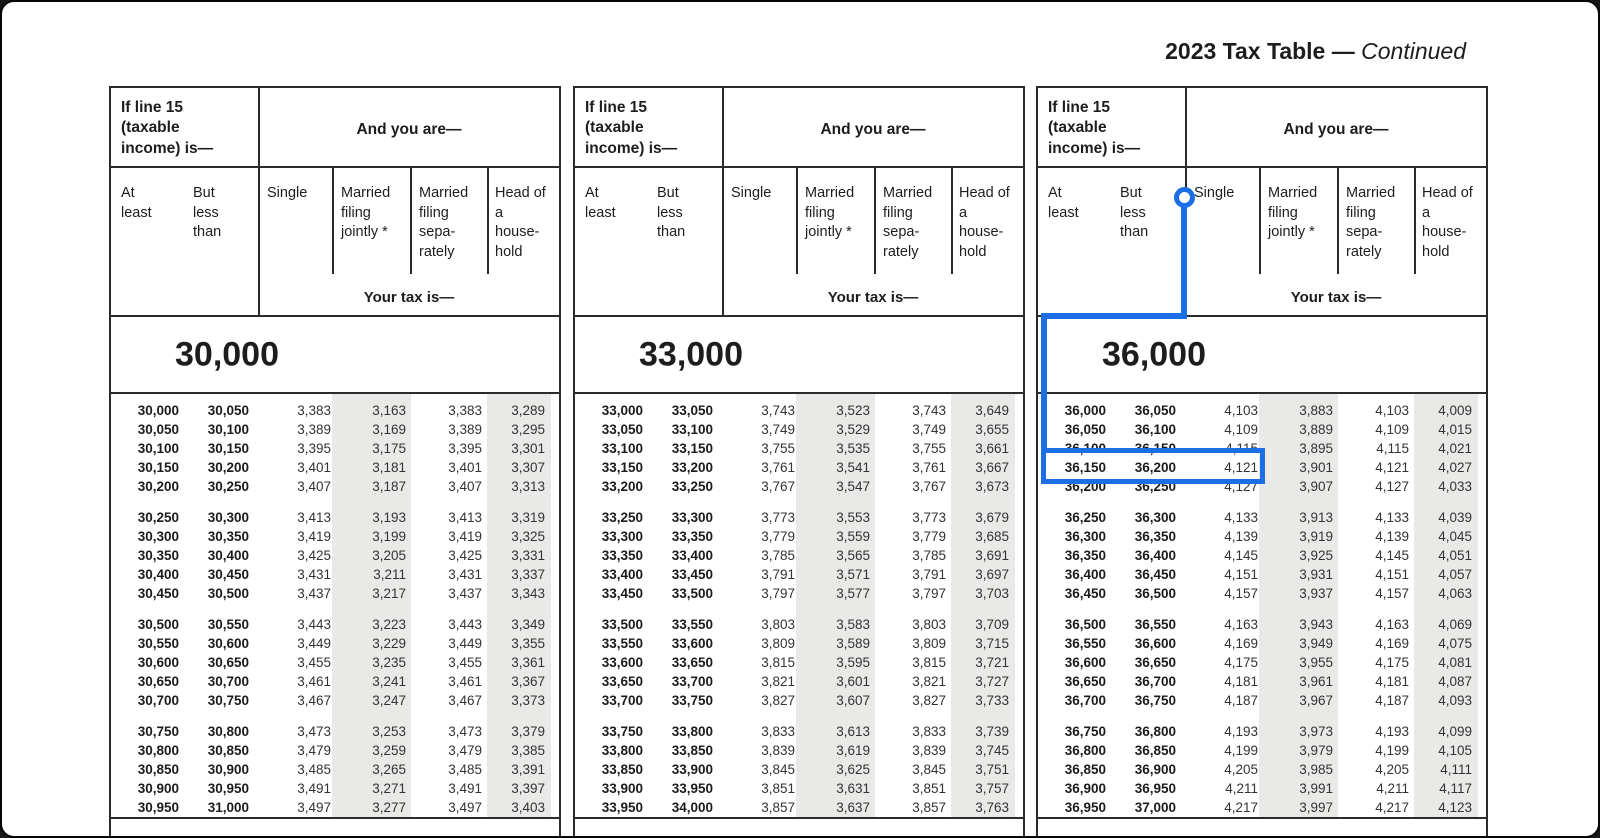  I want to click on cell: 33,850, so click(692, 750).